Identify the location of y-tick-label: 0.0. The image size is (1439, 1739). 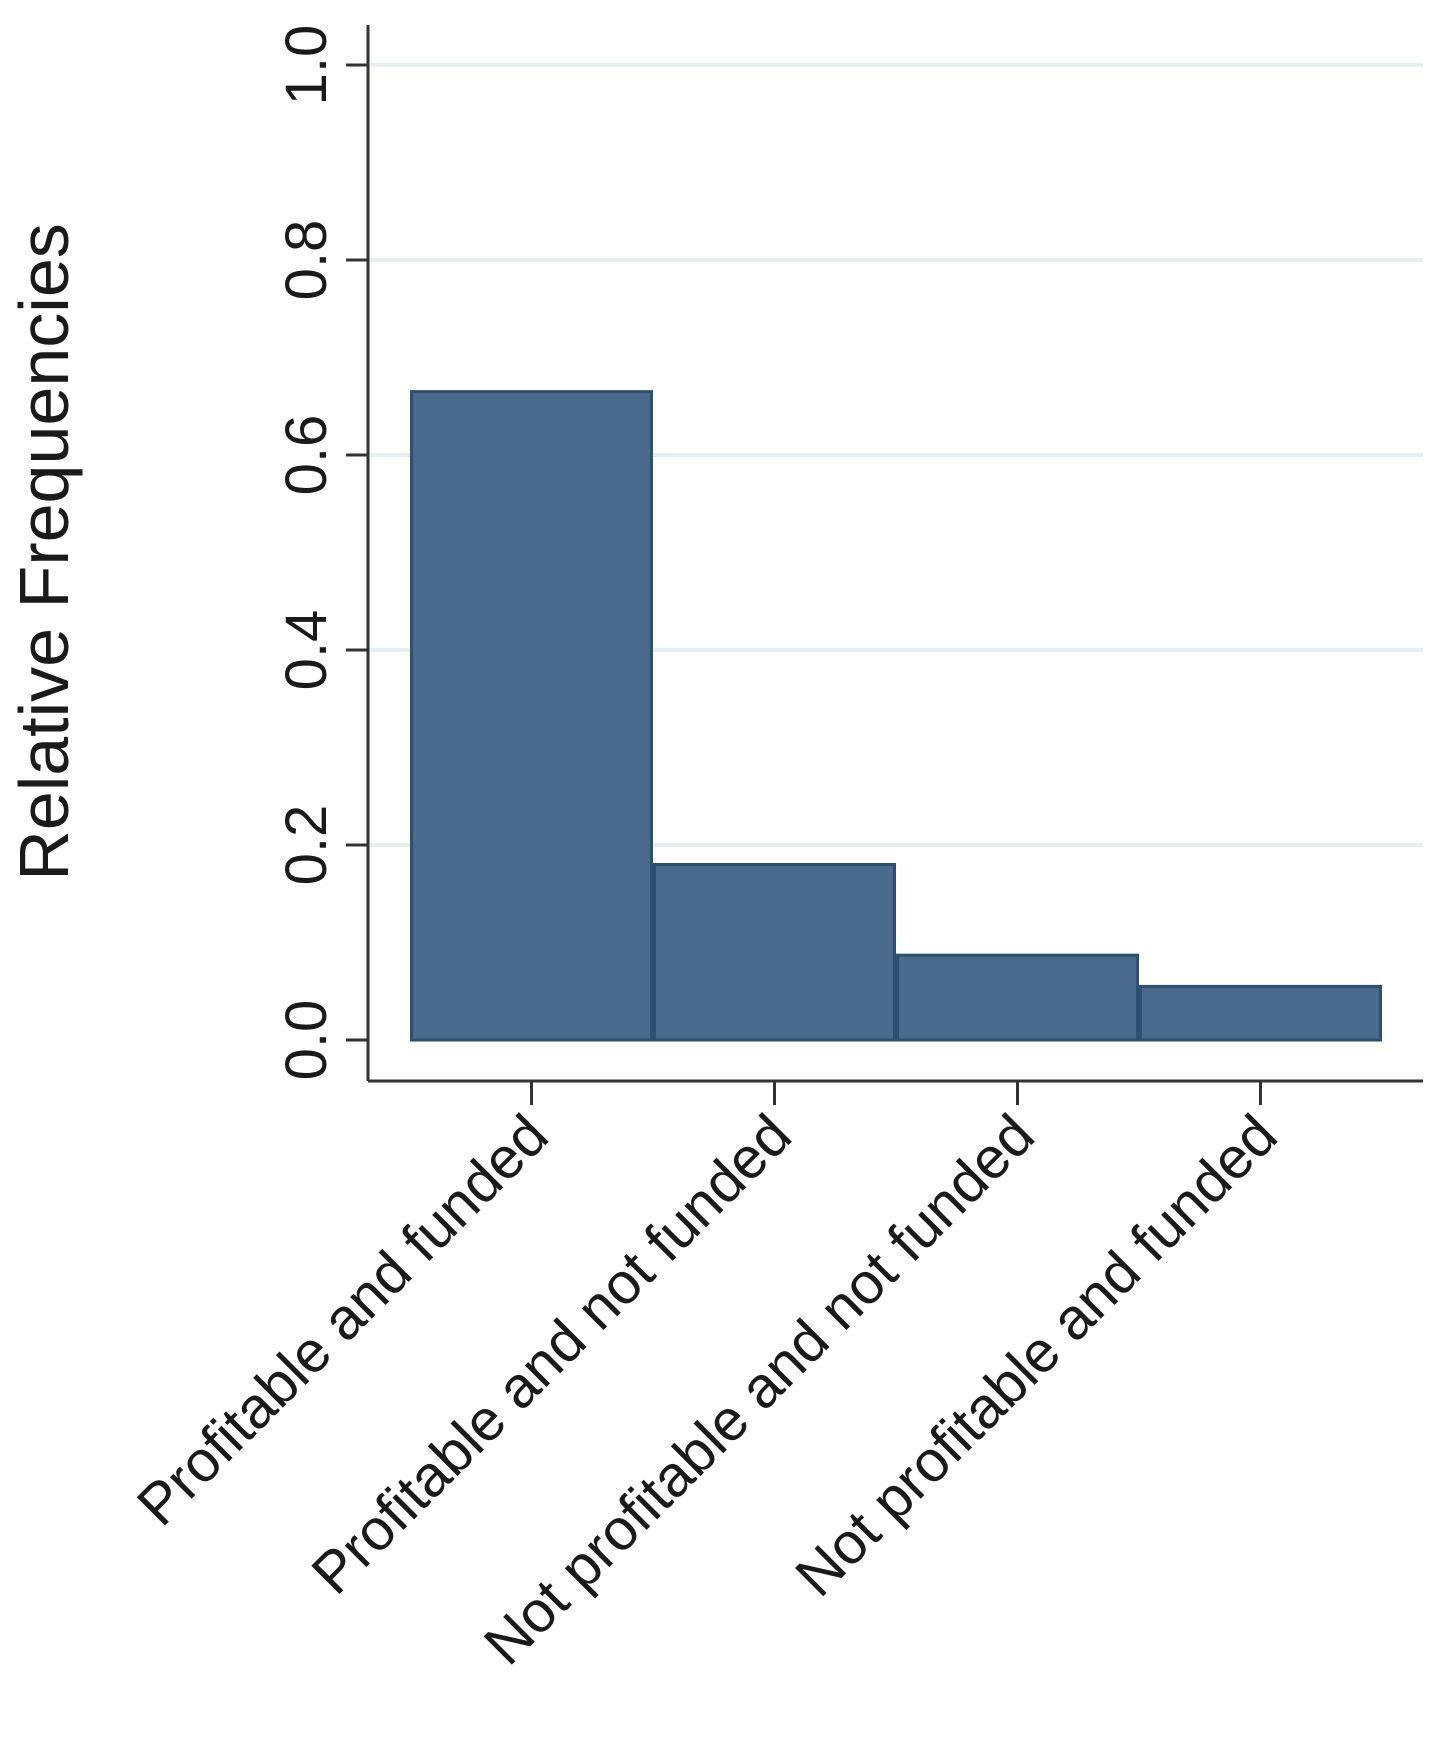
(306, 1040).